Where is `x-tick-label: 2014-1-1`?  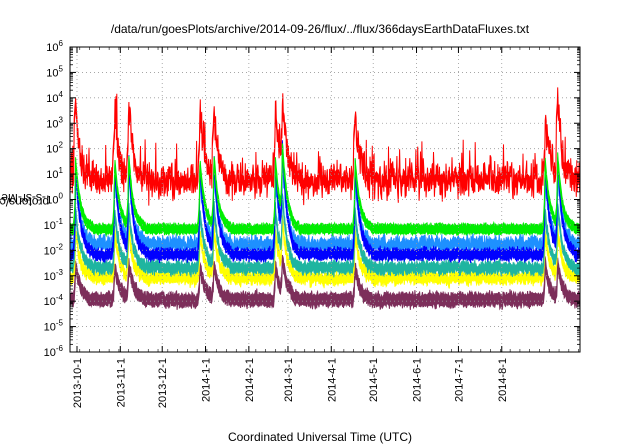
x-tick-label: 2014-1-1 is located at coordinates (207, 380).